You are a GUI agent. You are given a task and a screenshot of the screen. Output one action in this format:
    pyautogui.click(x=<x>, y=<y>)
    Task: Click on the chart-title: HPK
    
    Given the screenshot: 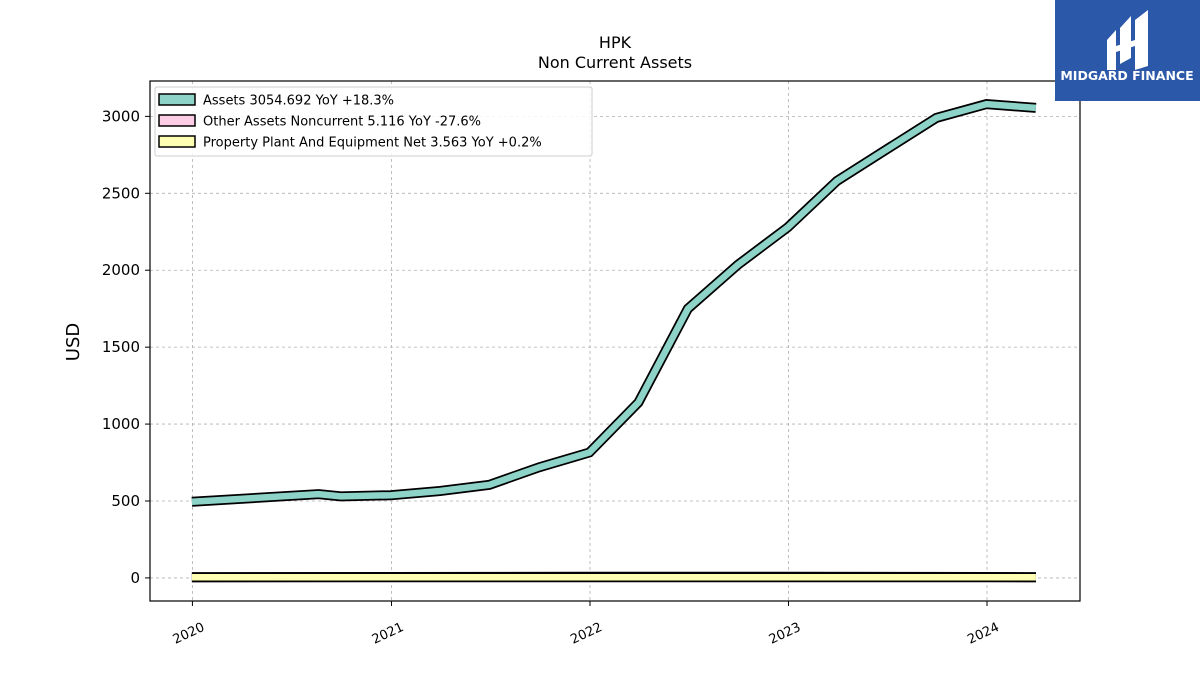 What is the action you would take?
    pyautogui.click(x=615, y=42)
    